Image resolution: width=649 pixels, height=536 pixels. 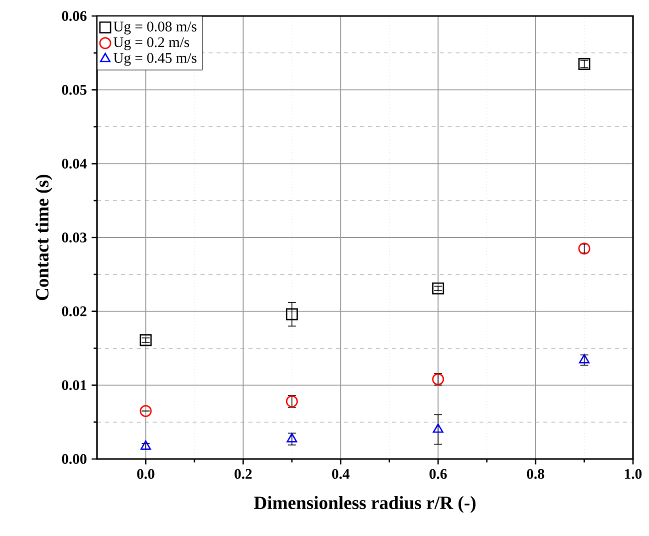 I want to click on y-tick-label: 0.00, so click(x=74, y=459).